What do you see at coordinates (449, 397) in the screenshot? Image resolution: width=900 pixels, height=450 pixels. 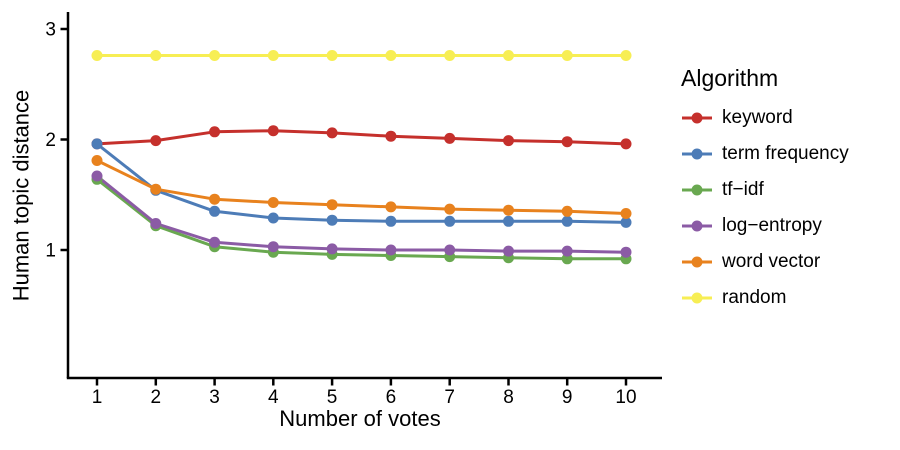 I see `x-tick-label: 7` at bounding box center [449, 397].